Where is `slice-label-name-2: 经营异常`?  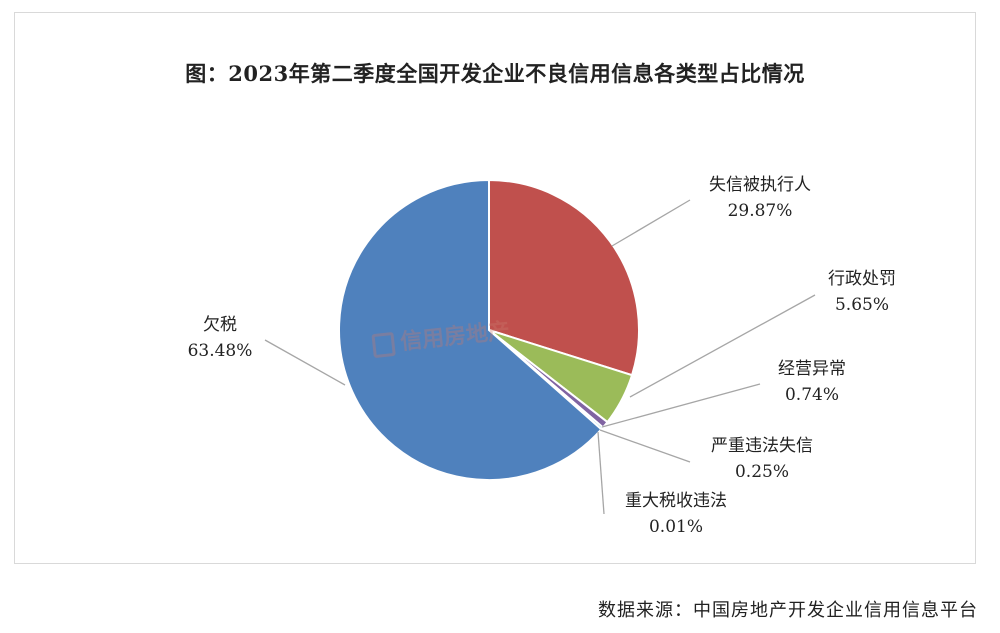
slice-label-name-2: 经营异常 is located at coordinates (812, 369).